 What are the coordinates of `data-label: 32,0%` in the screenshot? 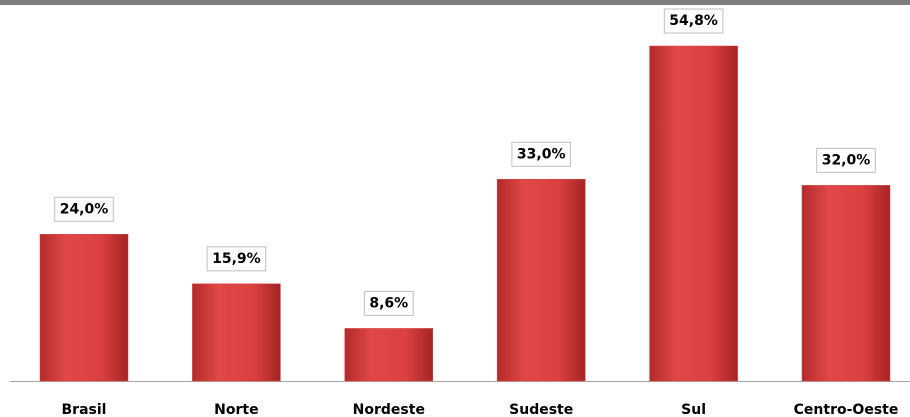 It's located at (846, 160).